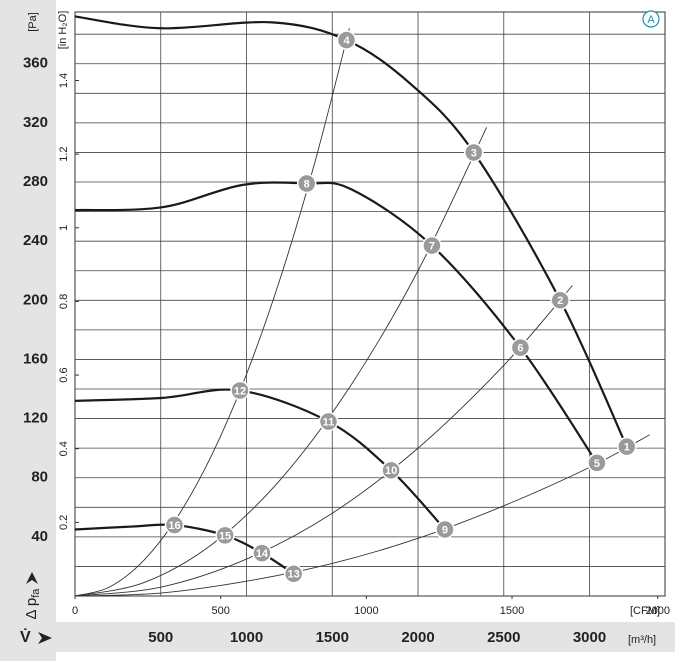 The width and height of the screenshot is (675, 661). What do you see at coordinates (35, 181) in the screenshot?
I see `y-tick-label: 280` at bounding box center [35, 181].